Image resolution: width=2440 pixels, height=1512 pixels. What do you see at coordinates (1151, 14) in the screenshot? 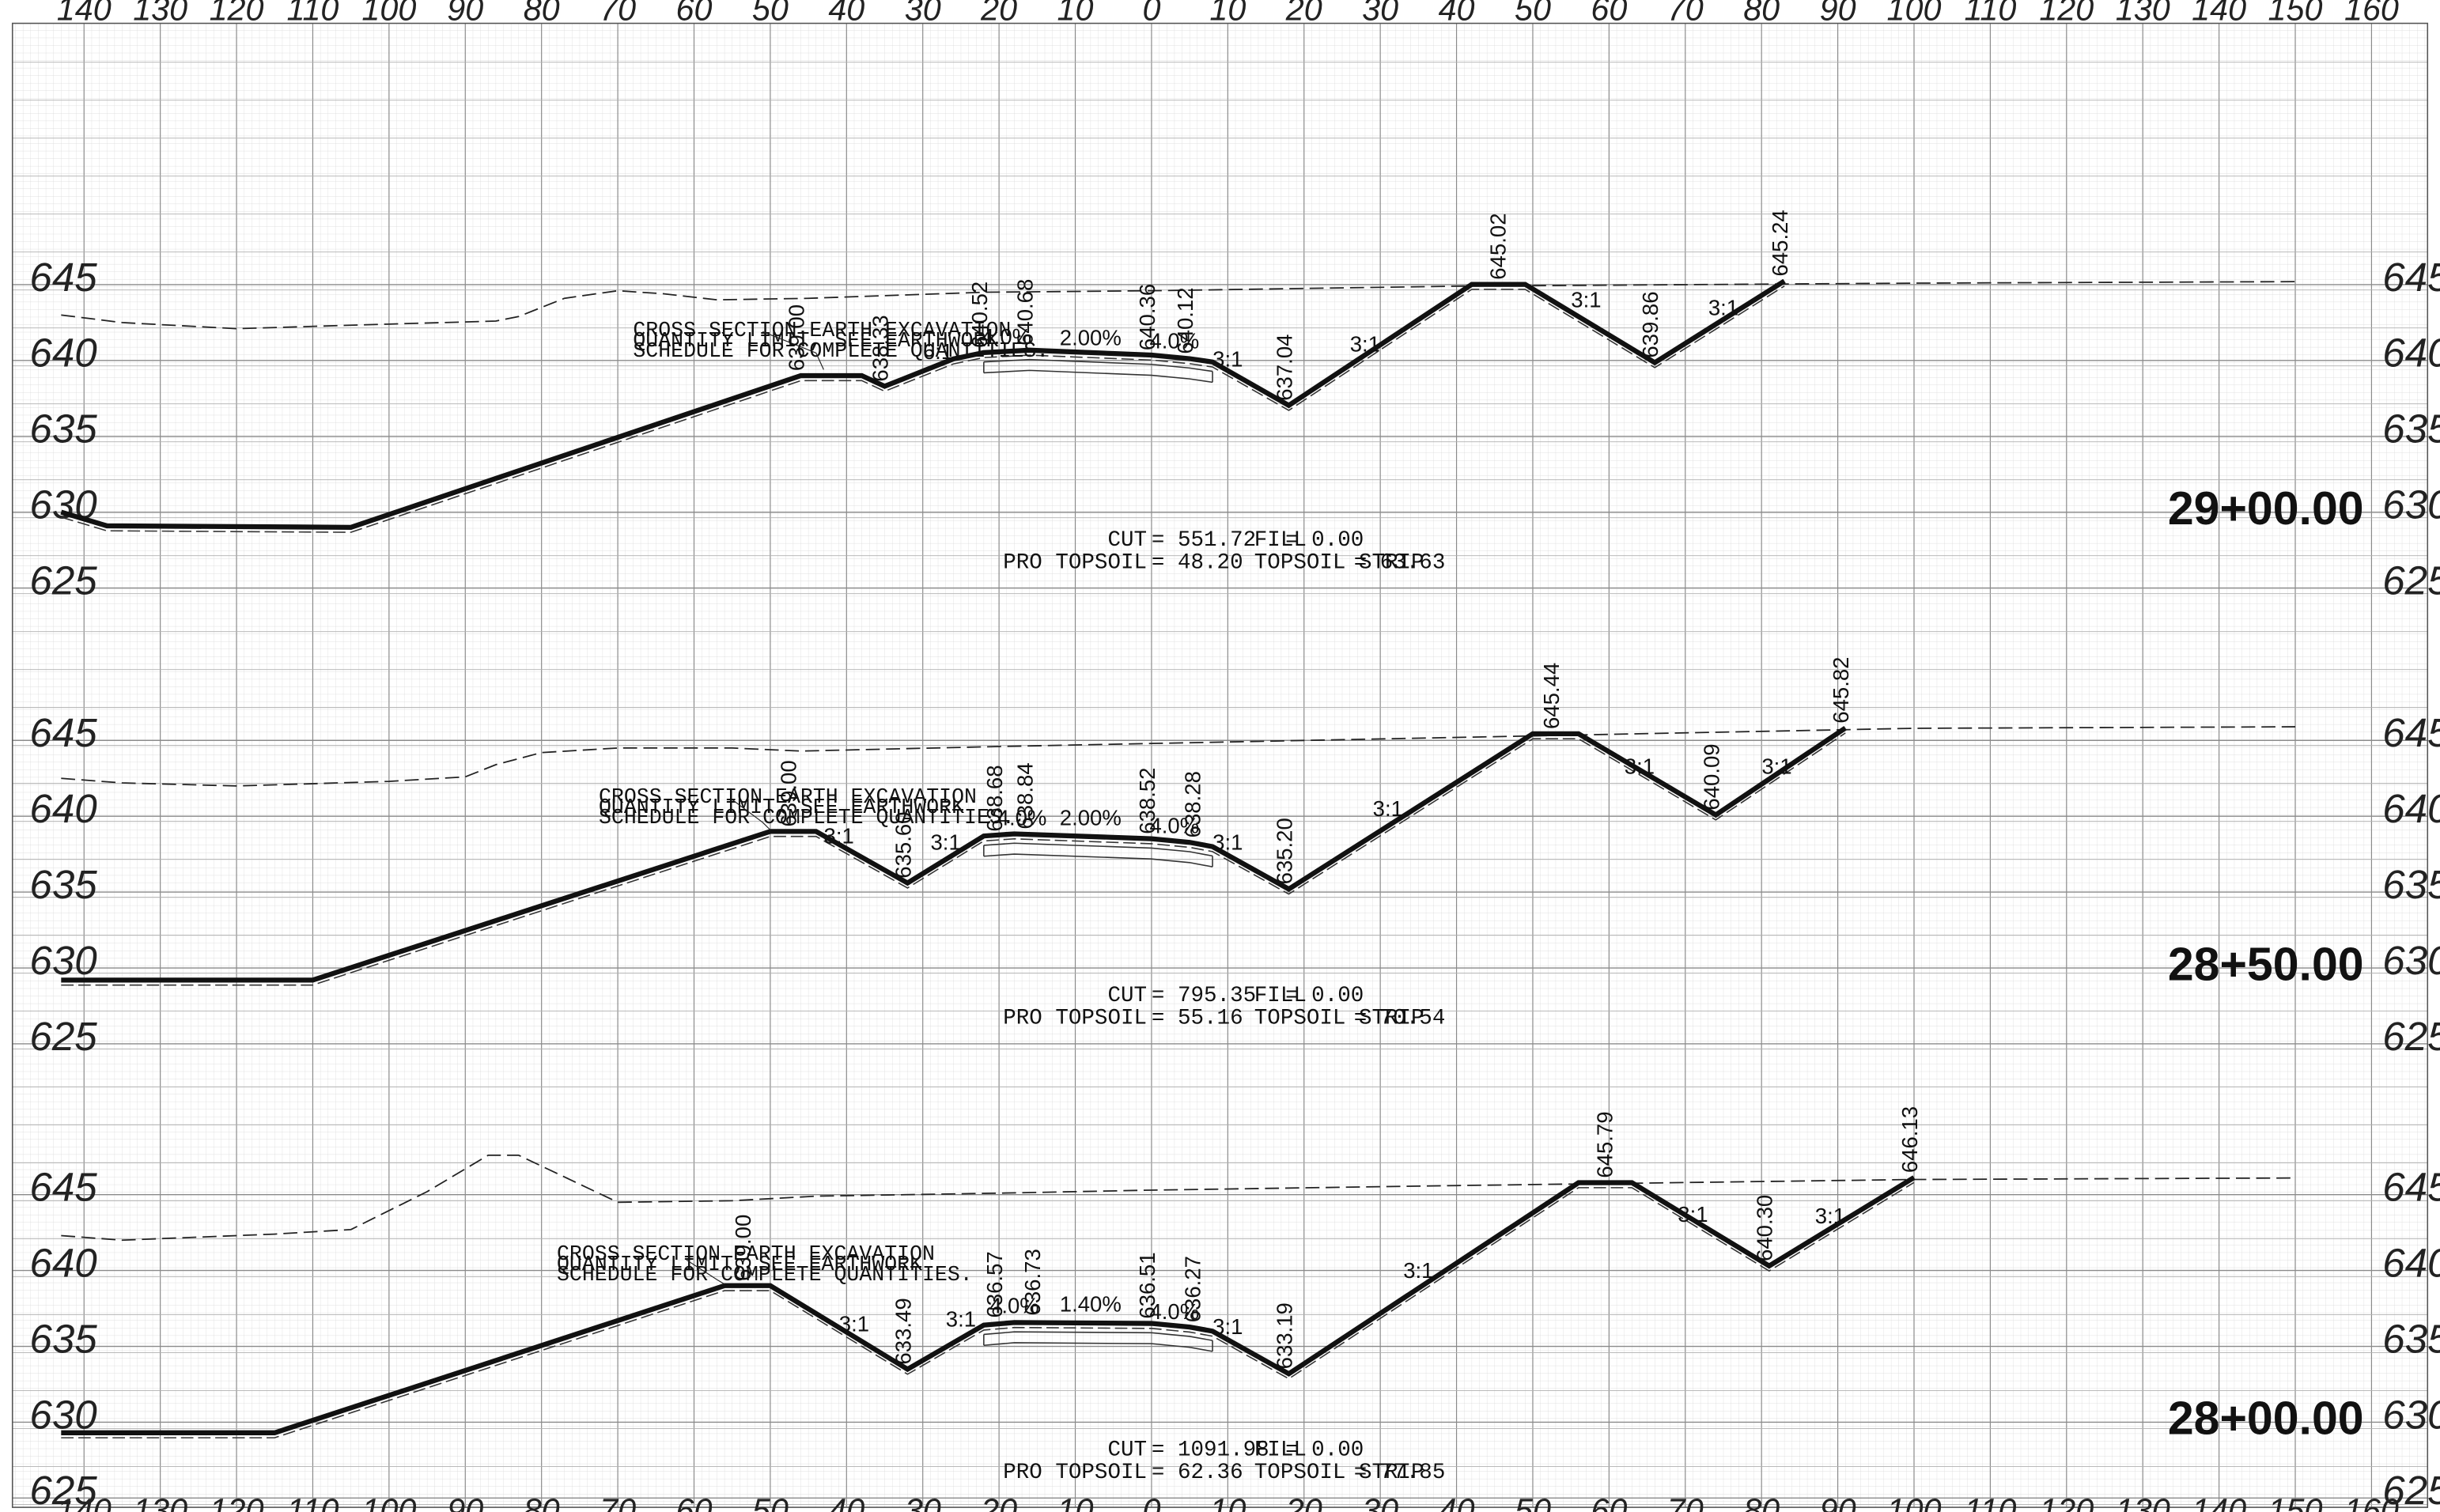
I see `offset-tick-label: 0` at bounding box center [1151, 14].